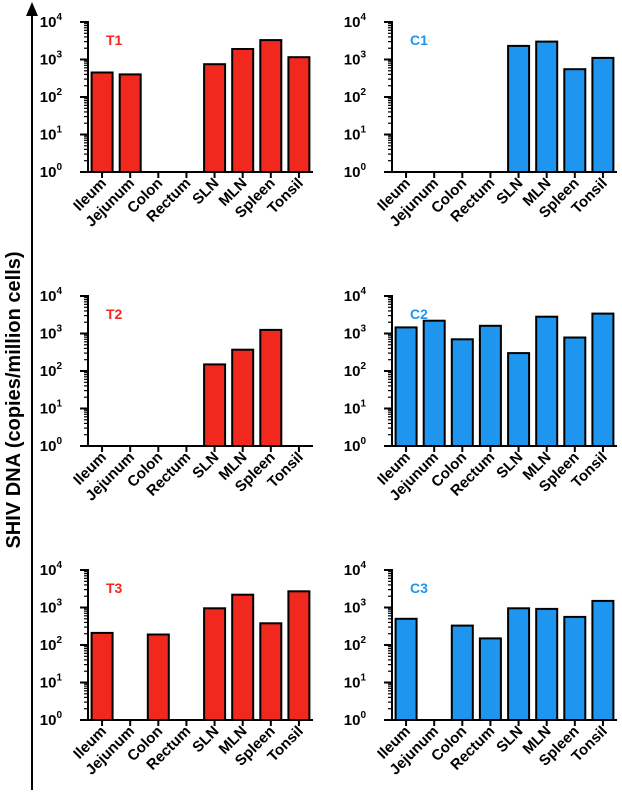  I want to click on panel-title: C1, so click(419, 40).